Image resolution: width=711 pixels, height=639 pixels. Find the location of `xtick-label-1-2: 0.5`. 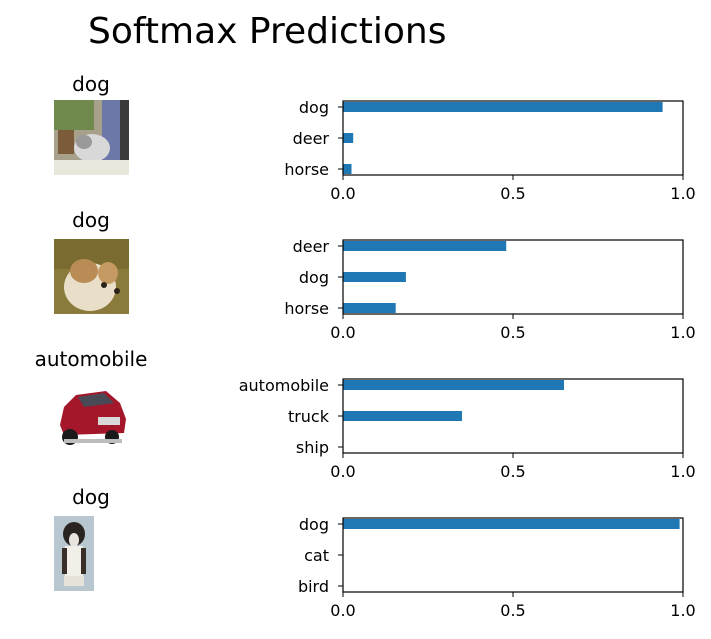

xtick-label-1-2: 0.5 is located at coordinates (512, 193).